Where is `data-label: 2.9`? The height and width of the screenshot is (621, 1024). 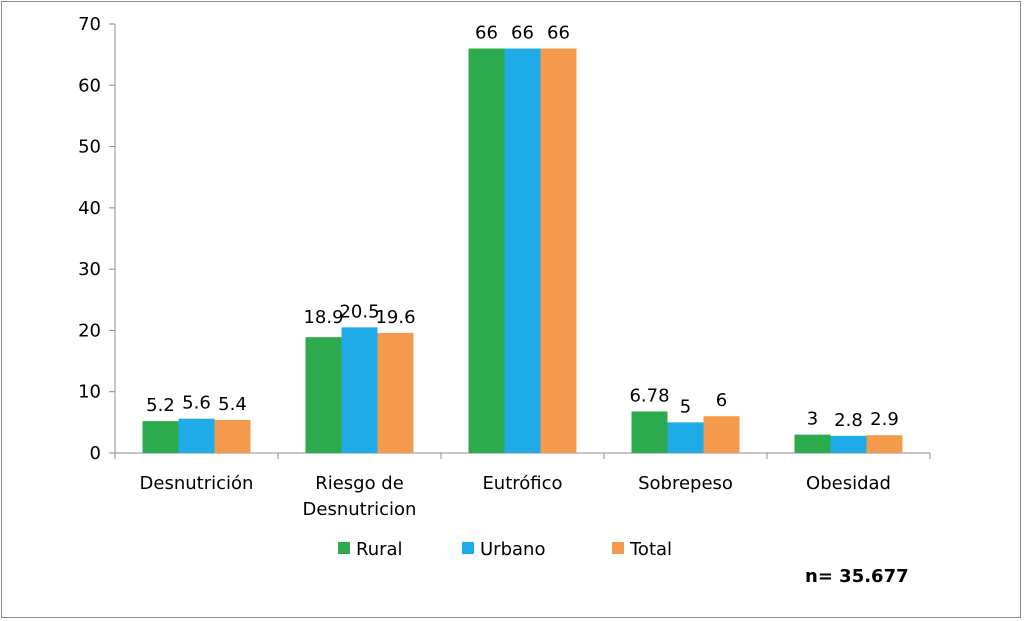
data-label: 2.9 is located at coordinates (884, 419).